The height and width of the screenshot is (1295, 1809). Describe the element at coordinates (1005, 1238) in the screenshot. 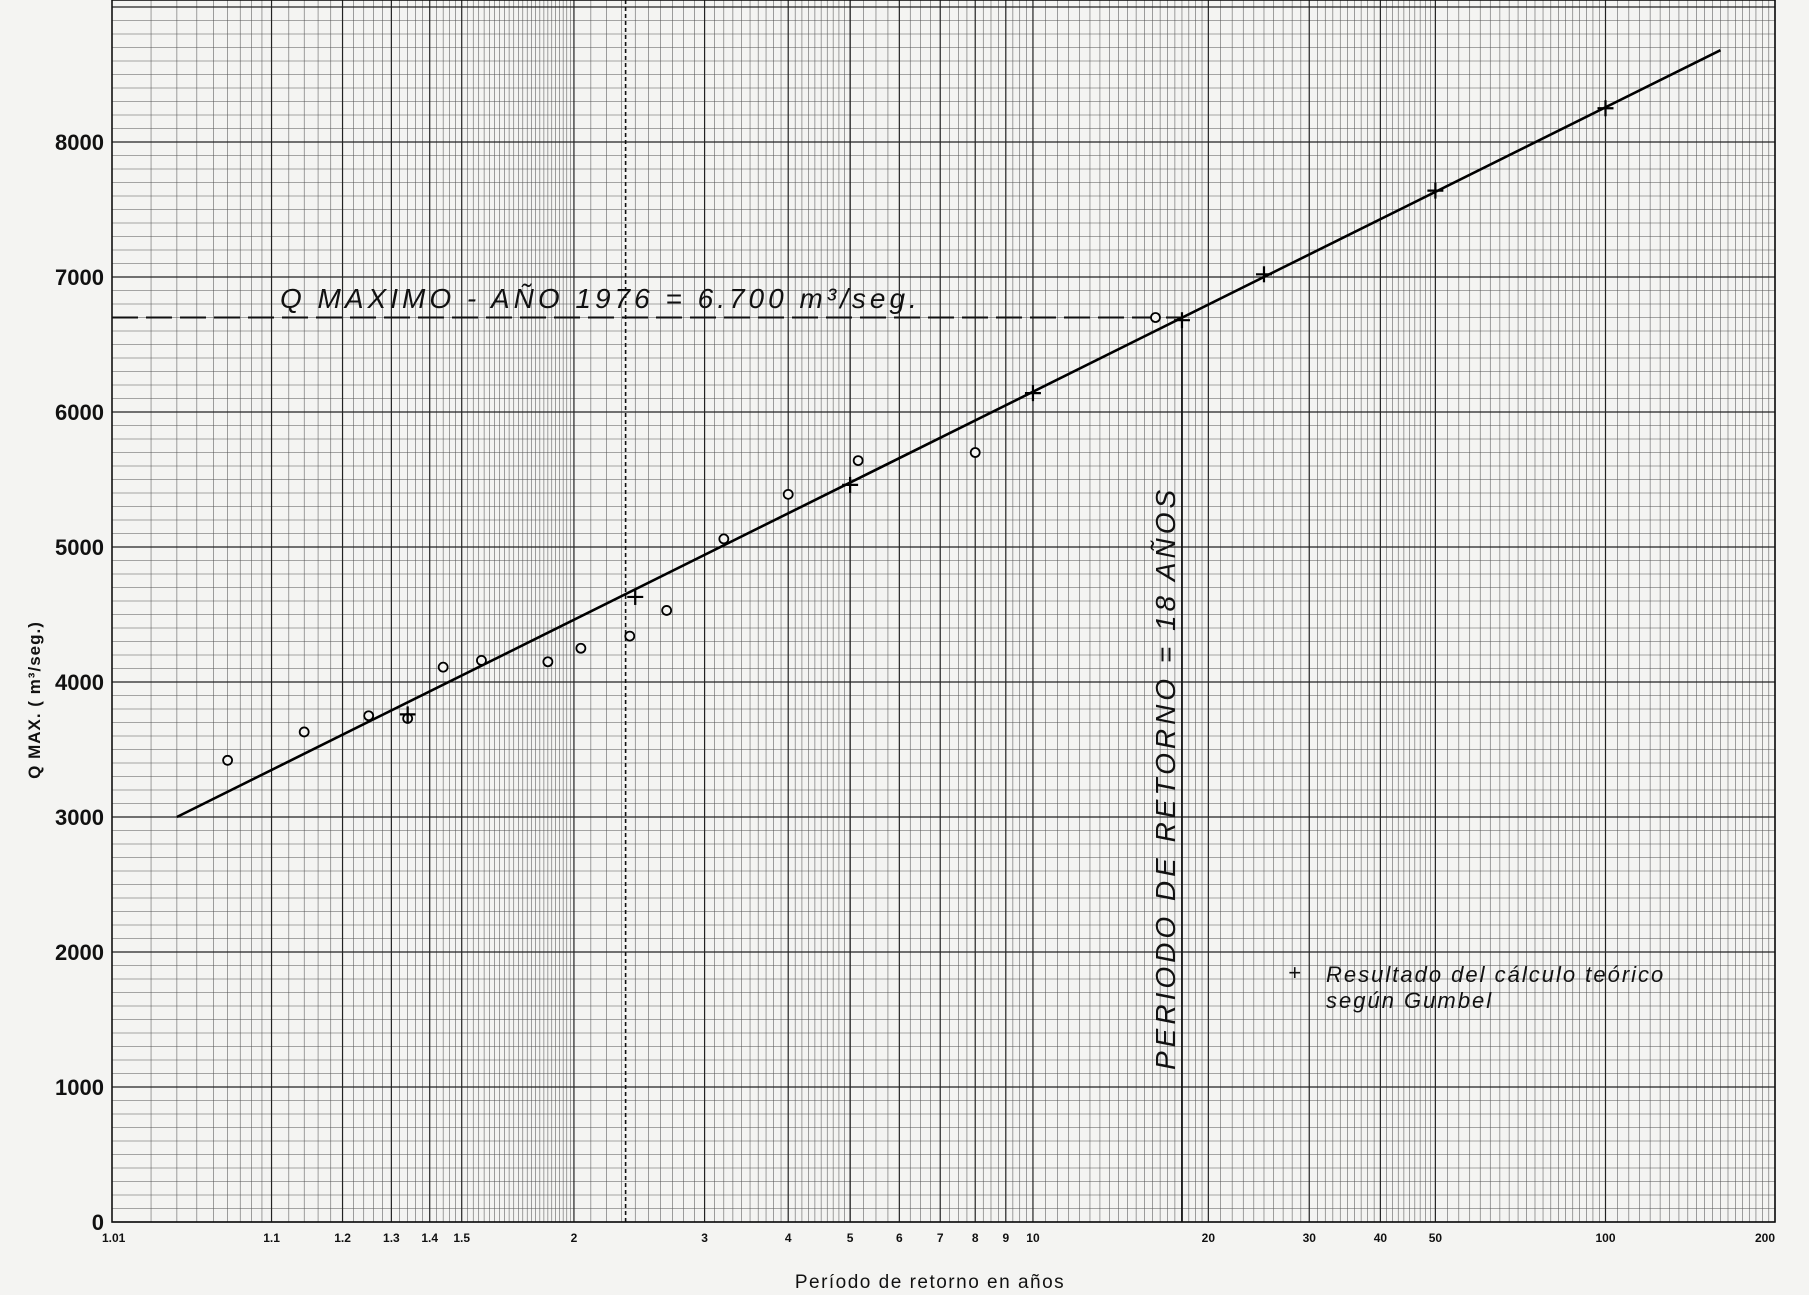

I see `x-tick-label: 9` at that location.